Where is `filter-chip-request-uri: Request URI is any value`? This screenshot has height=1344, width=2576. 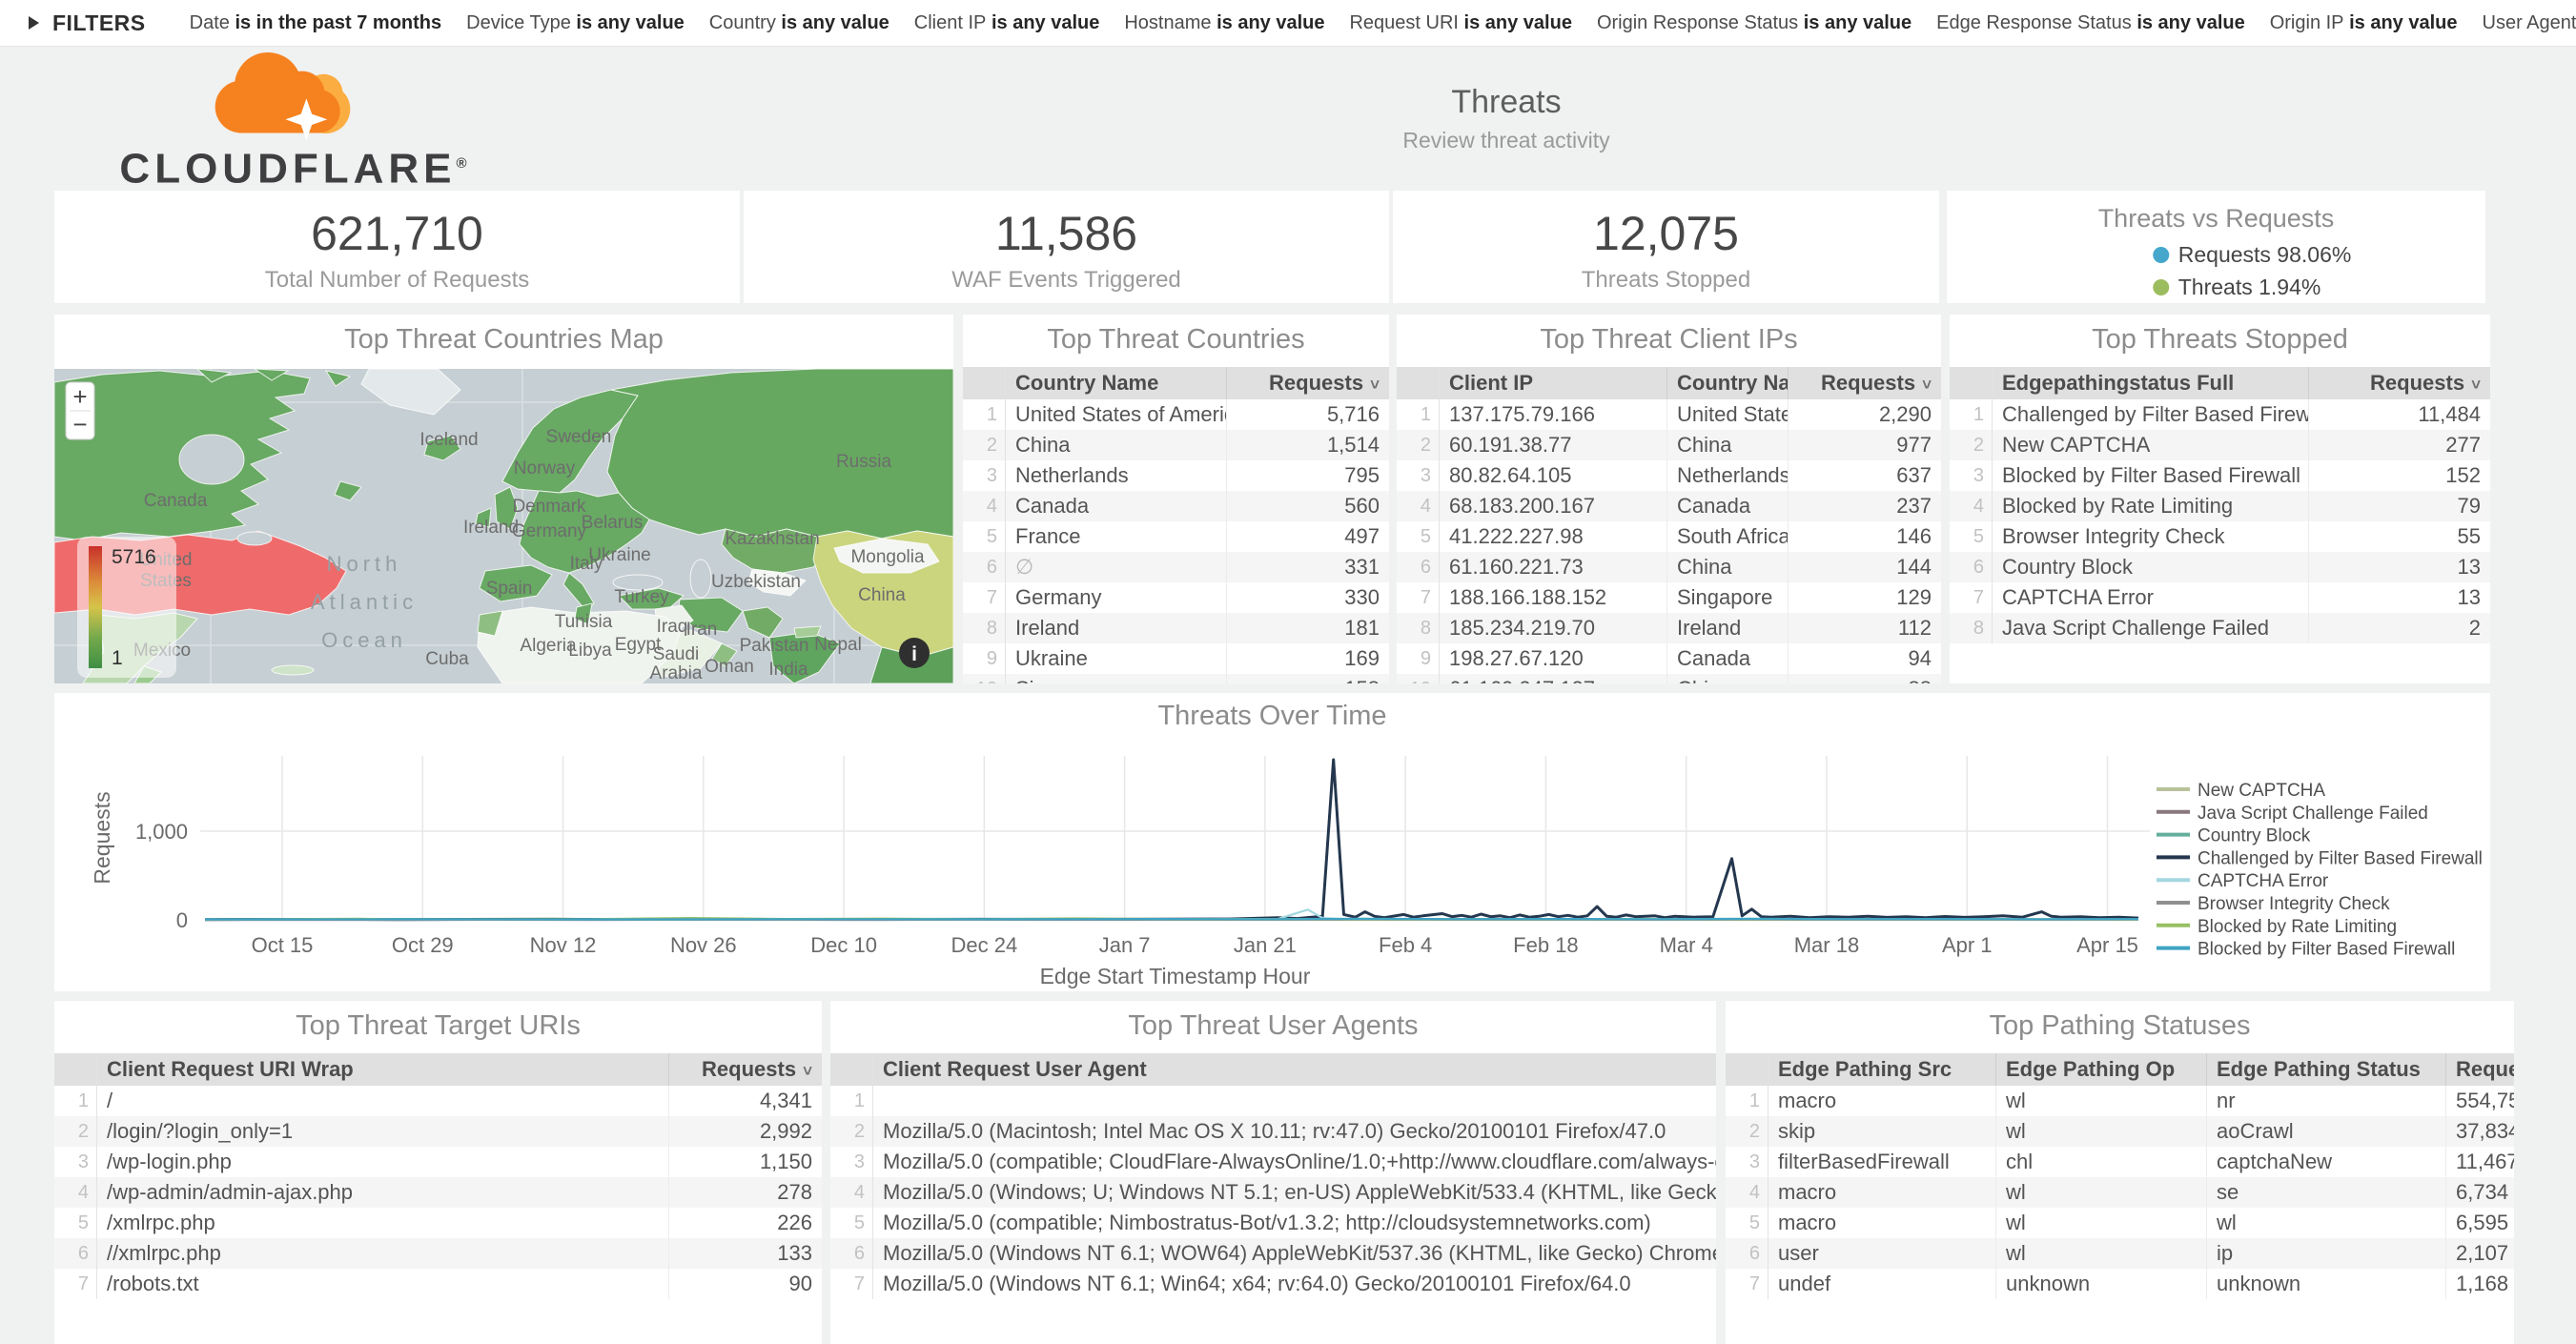
filter-chip-request-uri: Request URI is any value is located at coordinates (1460, 23).